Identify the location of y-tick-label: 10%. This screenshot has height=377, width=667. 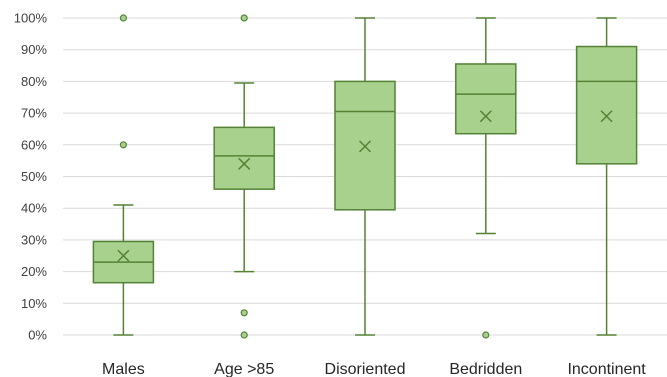
(34, 303).